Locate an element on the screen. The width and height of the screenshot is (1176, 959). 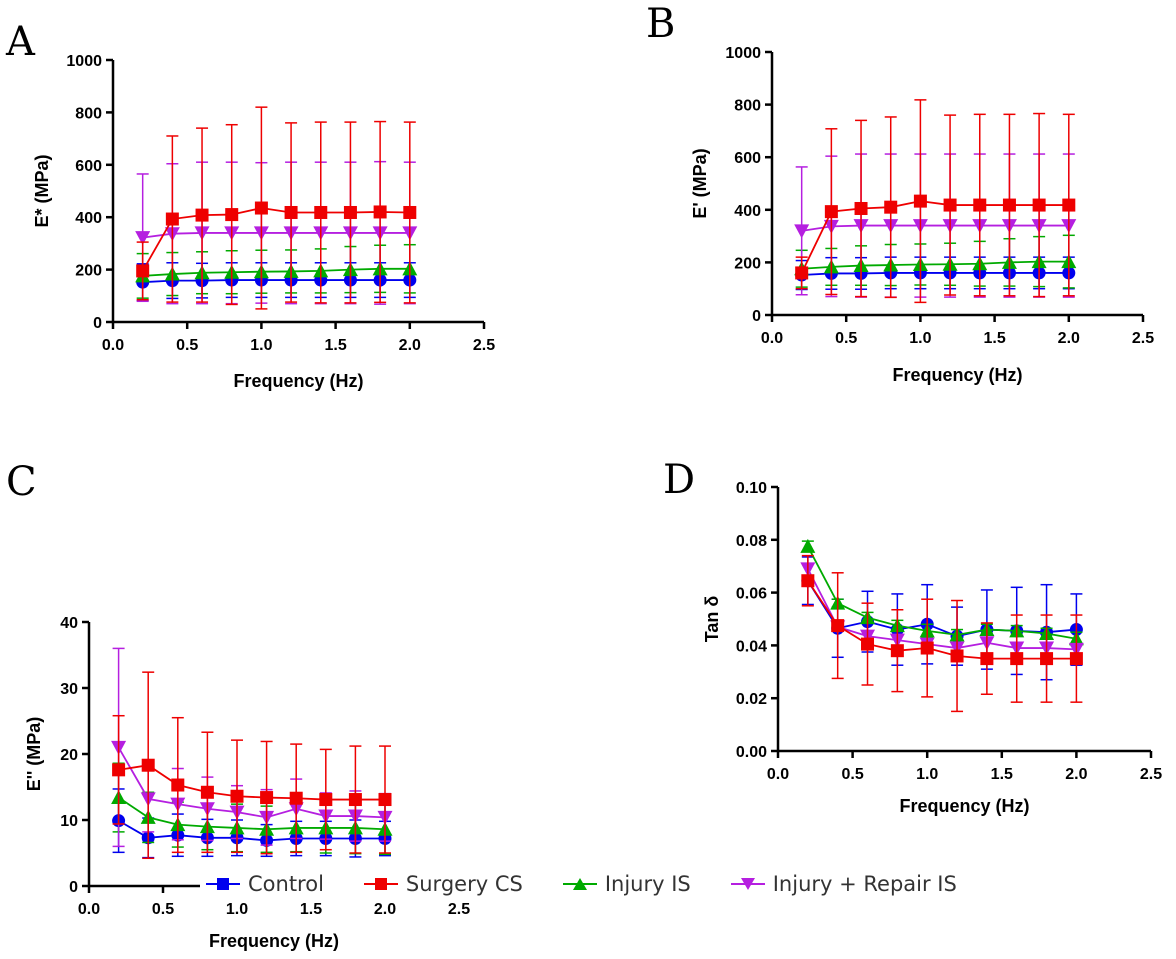
y-tick-label: 800 is located at coordinates (747, 106).